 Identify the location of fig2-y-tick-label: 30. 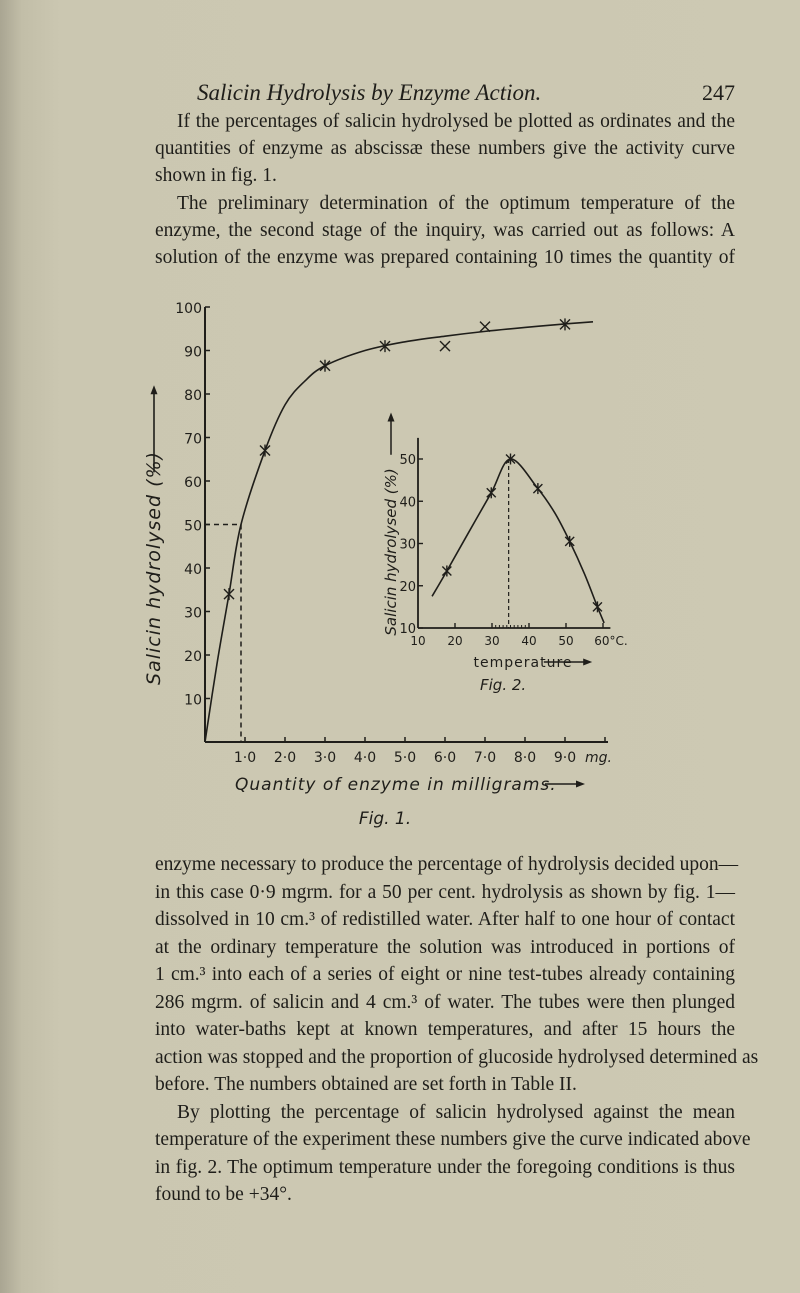
(407, 545).